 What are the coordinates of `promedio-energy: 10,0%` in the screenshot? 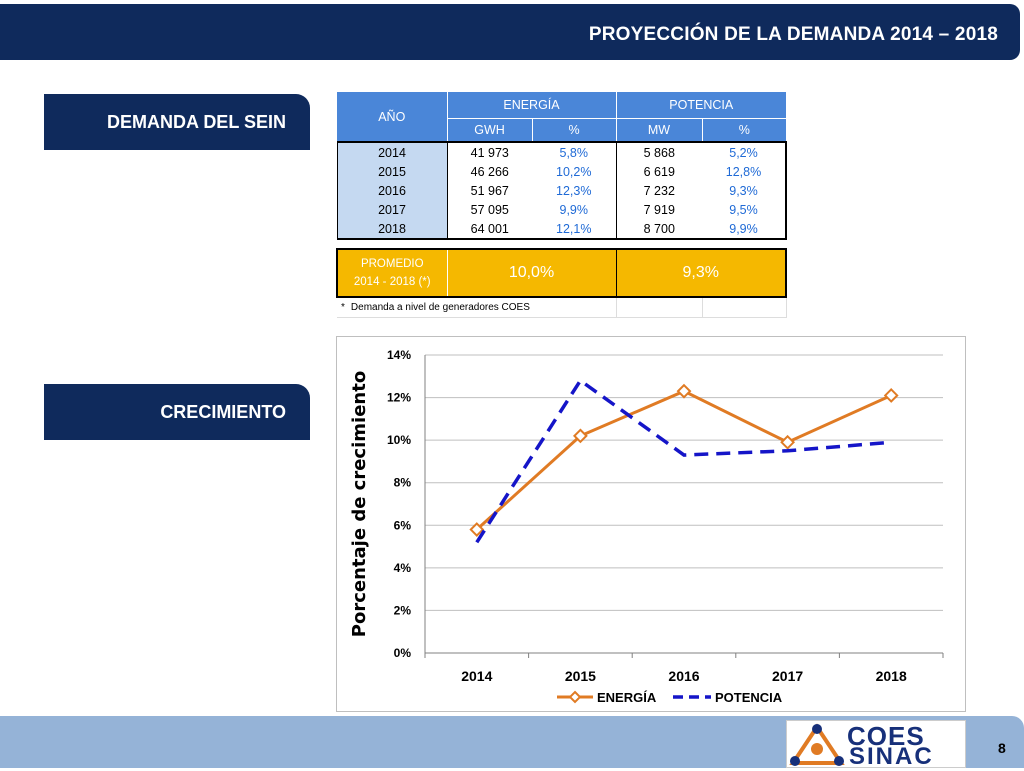 It's located at (532, 273).